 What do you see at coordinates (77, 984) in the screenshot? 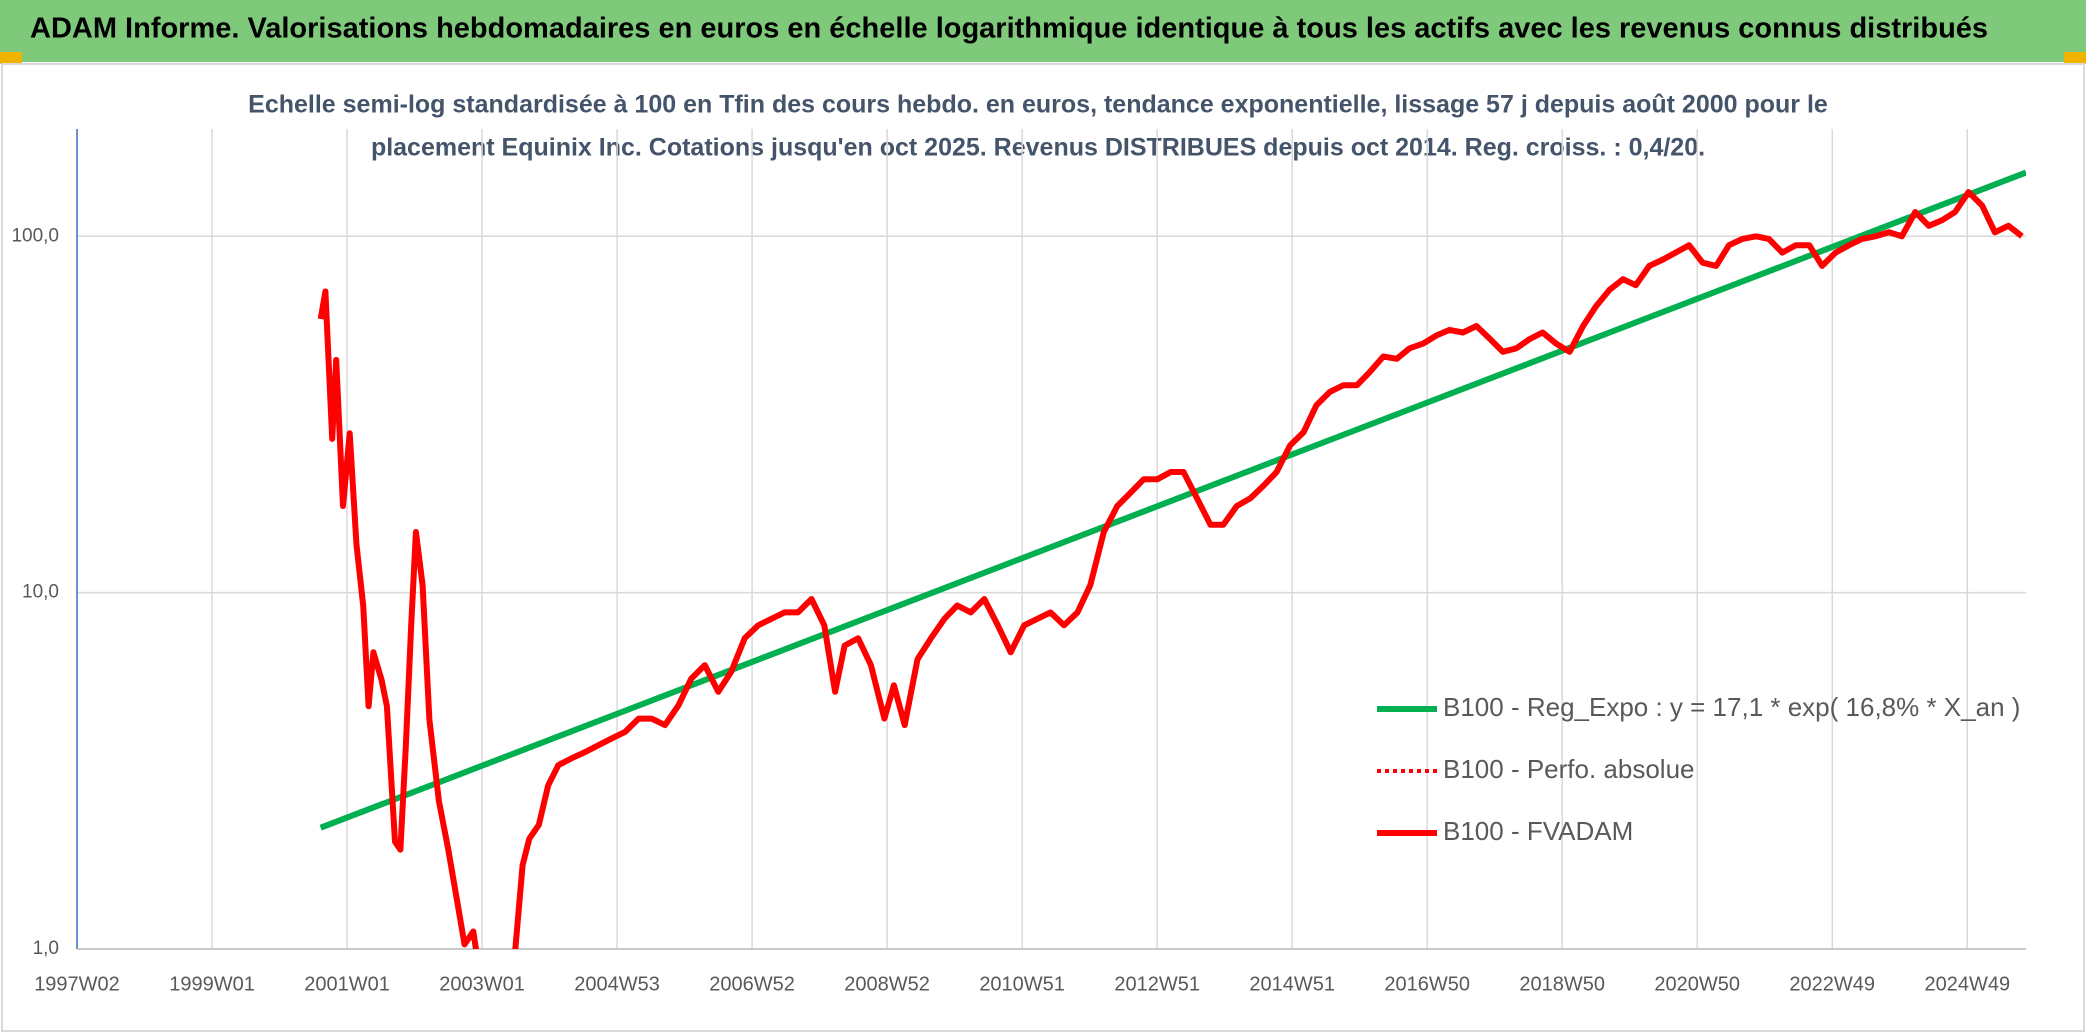
I see `x-tick-label: 1997W02` at bounding box center [77, 984].